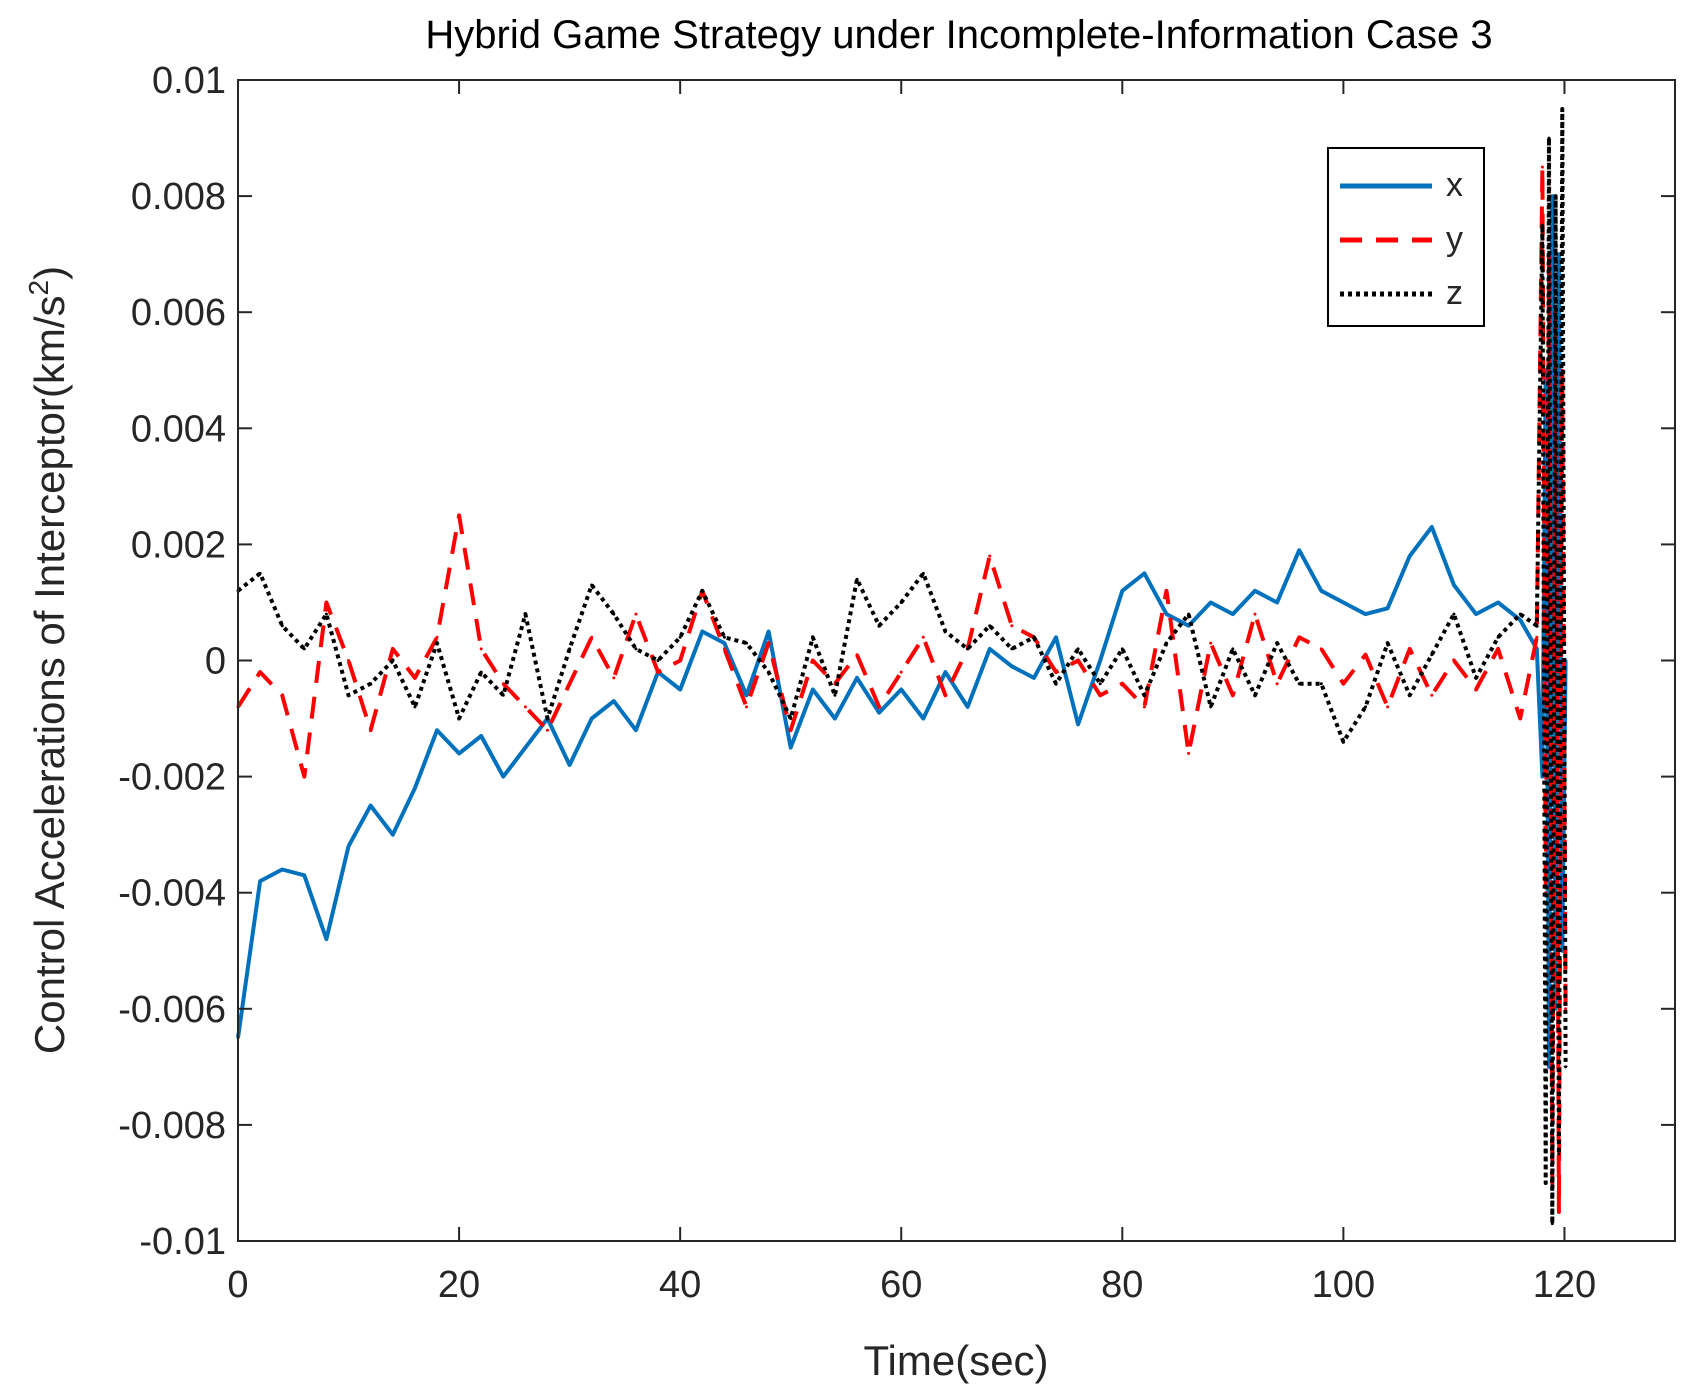 This screenshot has height=1391, width=1700. What do you see at coordinates (1564, 1285) in the screenshot?
I see `x-tick-label: 120` at bounding box center [1564, 1285].